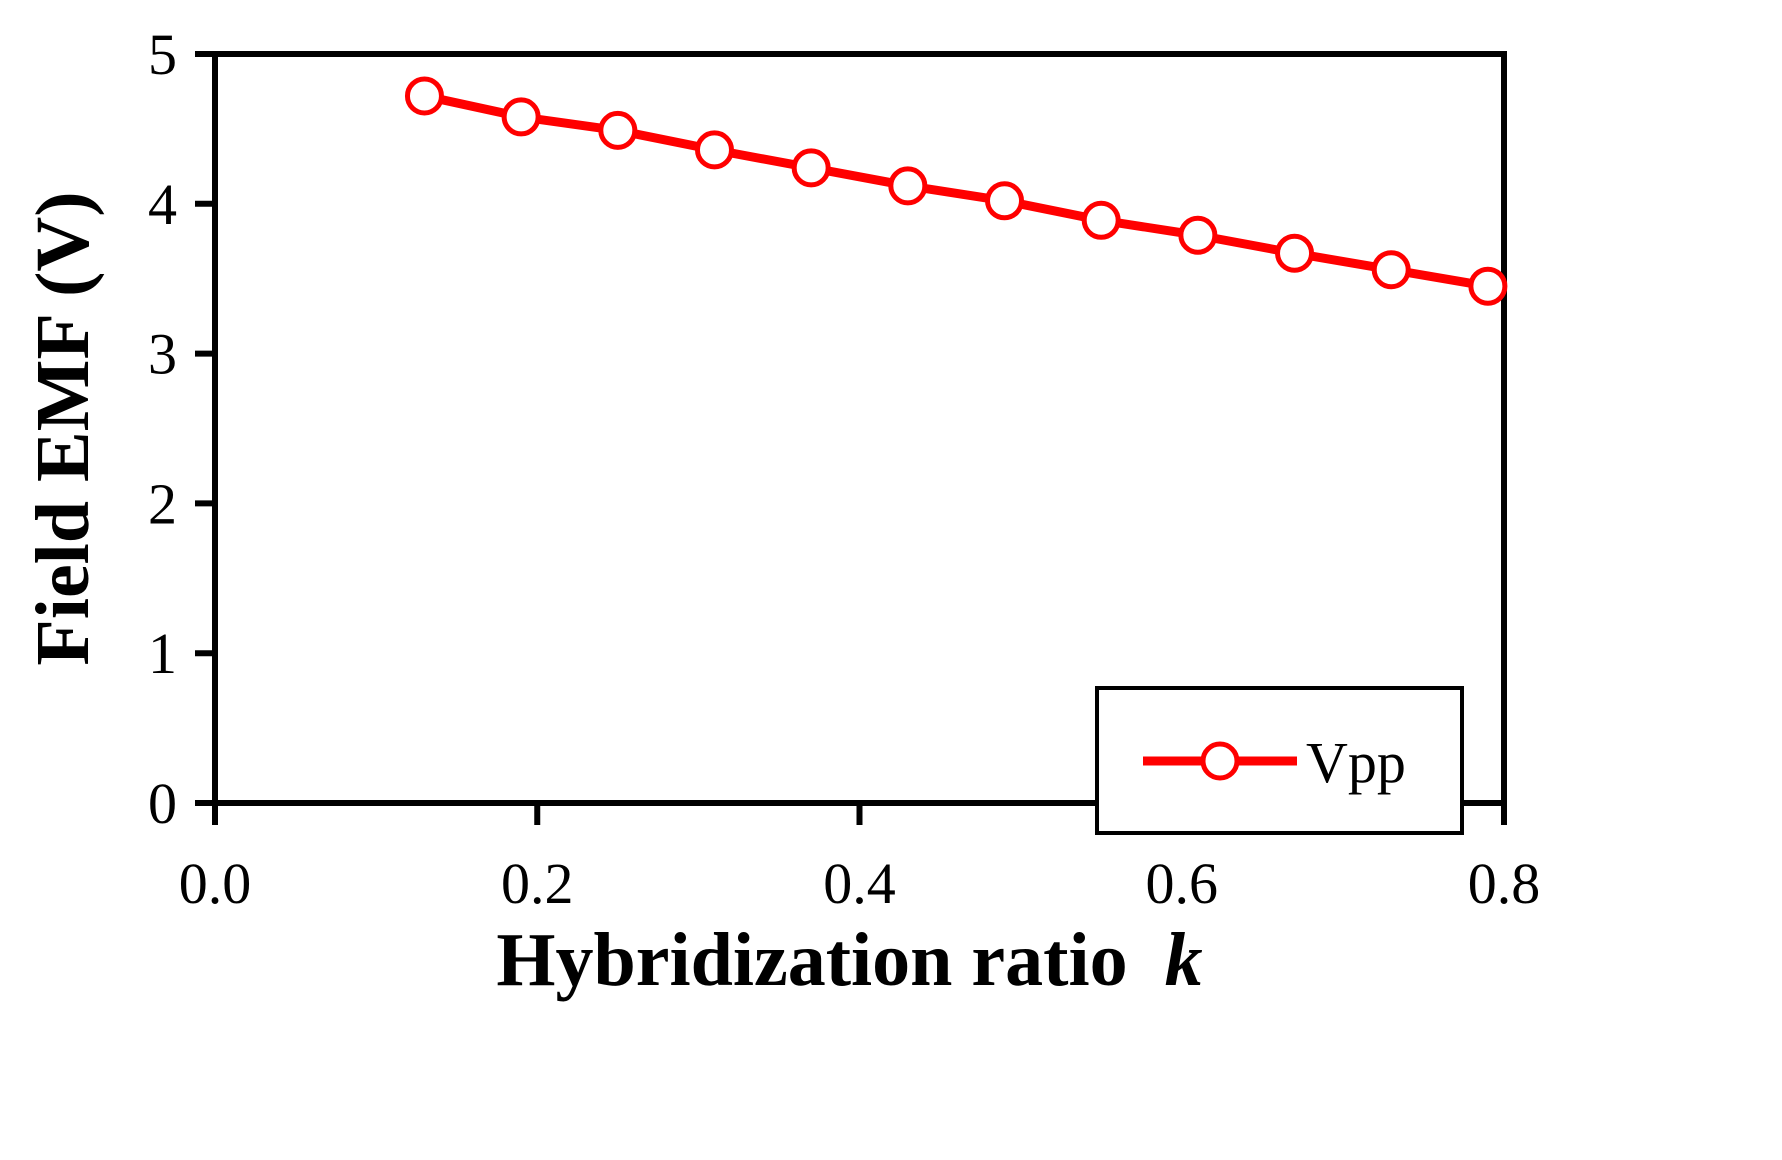 Image resolution: width=1782 pixels, height=1160 pixels. Describe the element at coordinates (162, 354) in the screenshot. I see `y-tick-label: 3` at that location.